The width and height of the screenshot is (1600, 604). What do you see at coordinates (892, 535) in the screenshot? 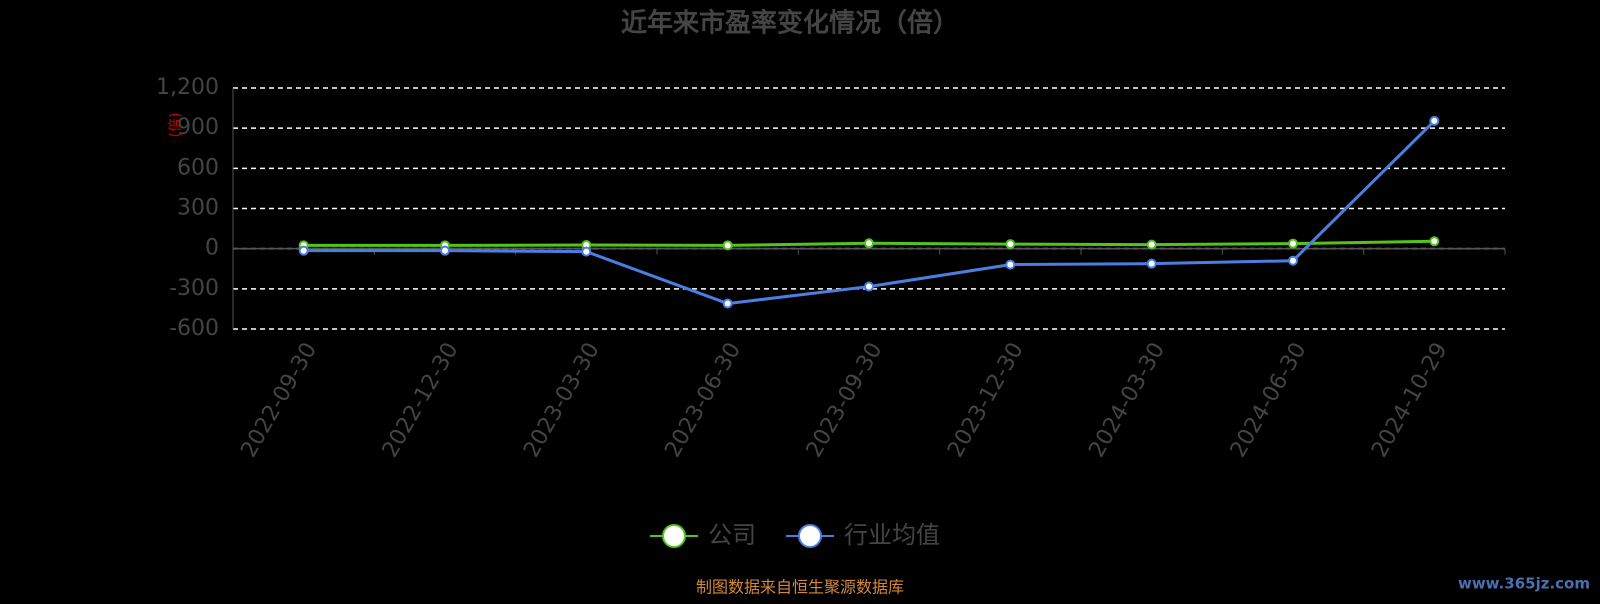
I see `legend-label: 行业均值` at bounding box center [892, 535].